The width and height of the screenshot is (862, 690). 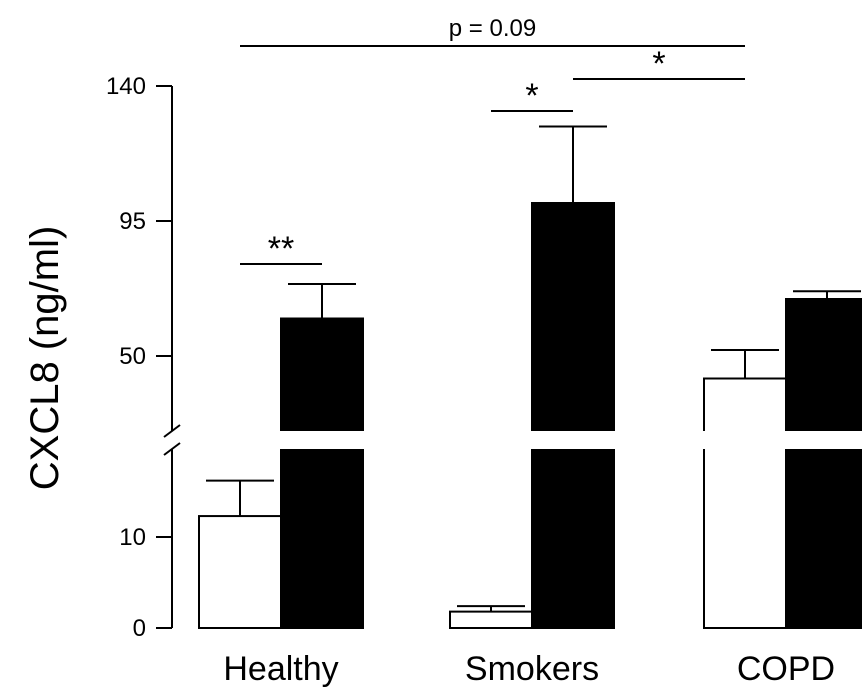 I want to click on axis-break-mark-top, so click(x=172, y=431).